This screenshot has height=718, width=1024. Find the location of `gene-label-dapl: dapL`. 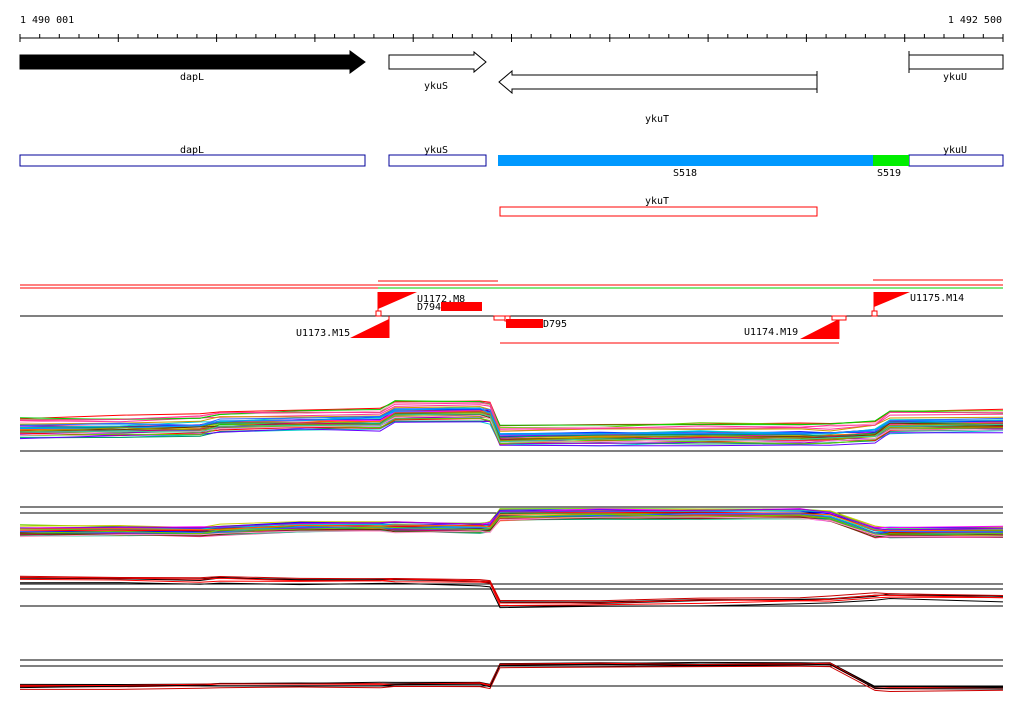

gene-label-dapl: dapL is located at coordinates (192, 77).